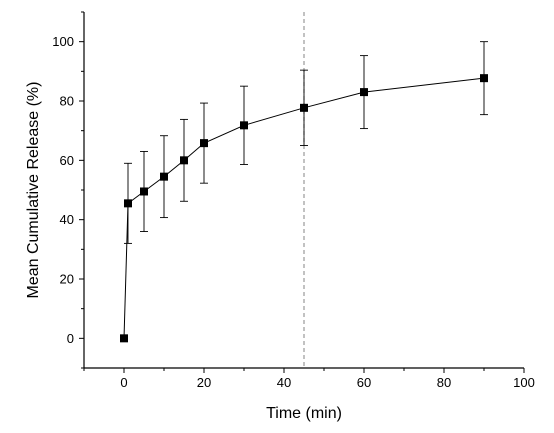  What do you see at coordinates (123, 382) in the screenshot?
I see `x-tick-label: 0` at bounding box center [123, 382].